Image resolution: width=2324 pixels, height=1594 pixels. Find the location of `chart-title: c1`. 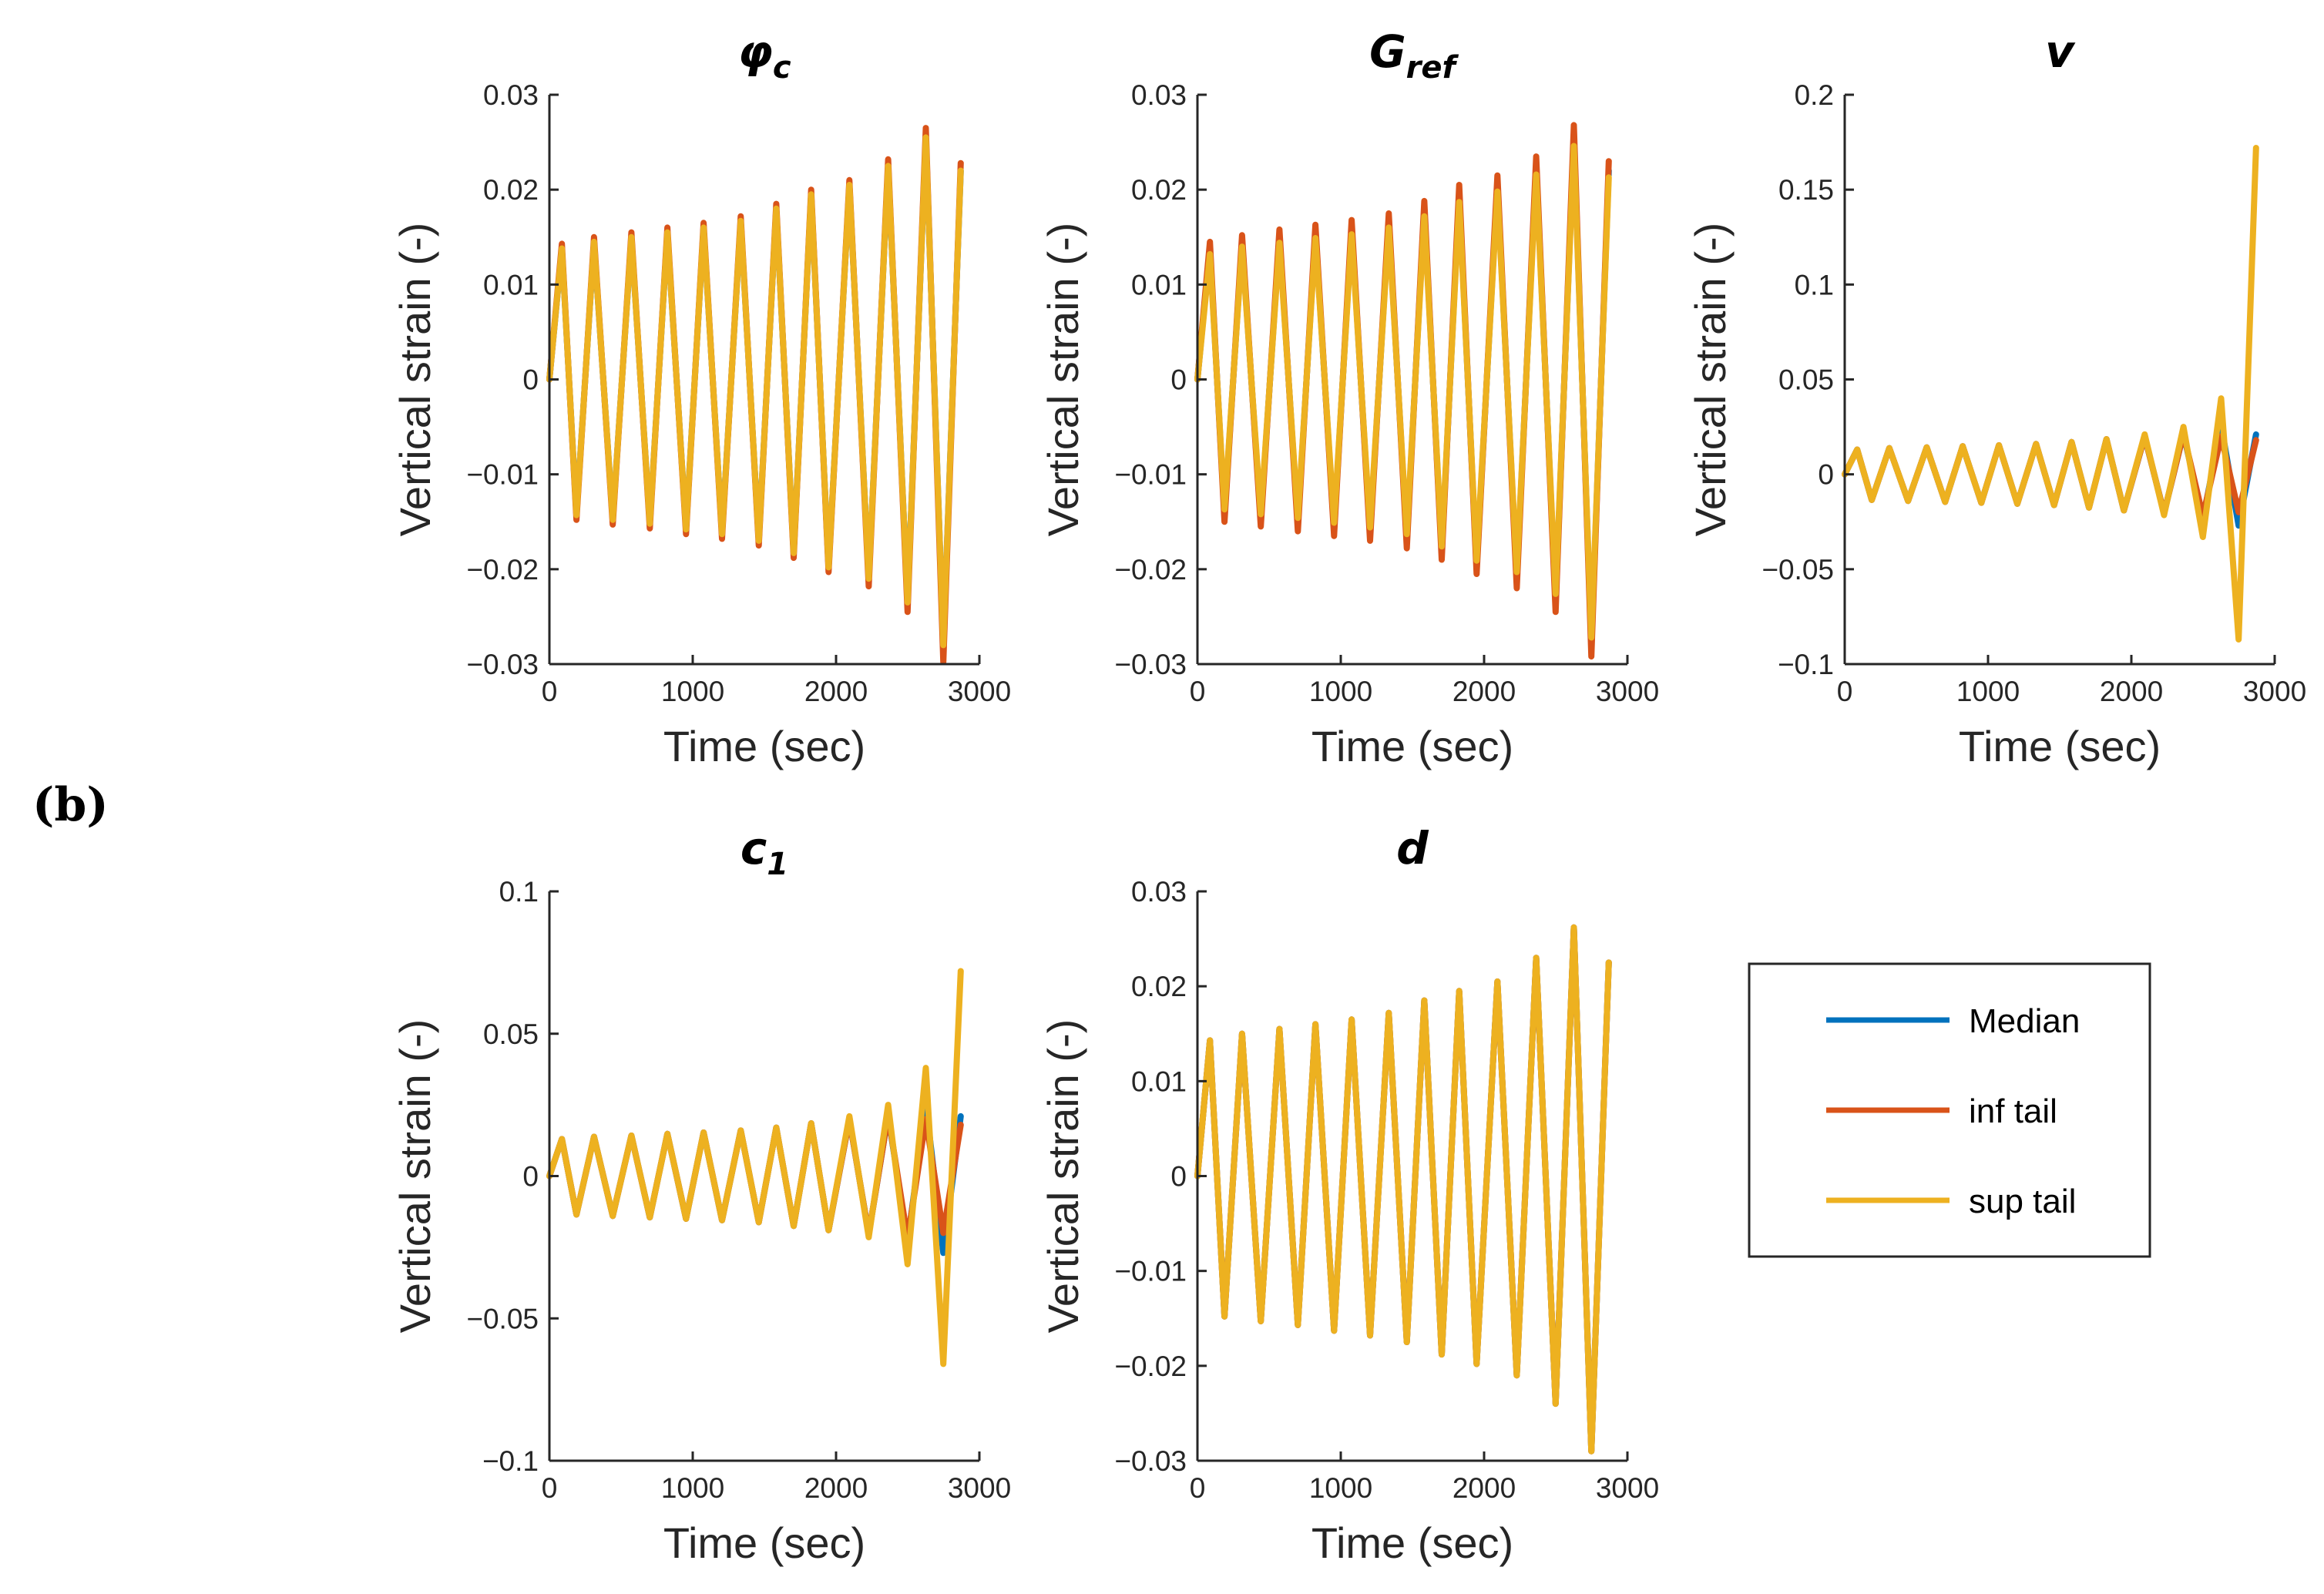

chart-title: c1 is located at coordinates (764, 852).